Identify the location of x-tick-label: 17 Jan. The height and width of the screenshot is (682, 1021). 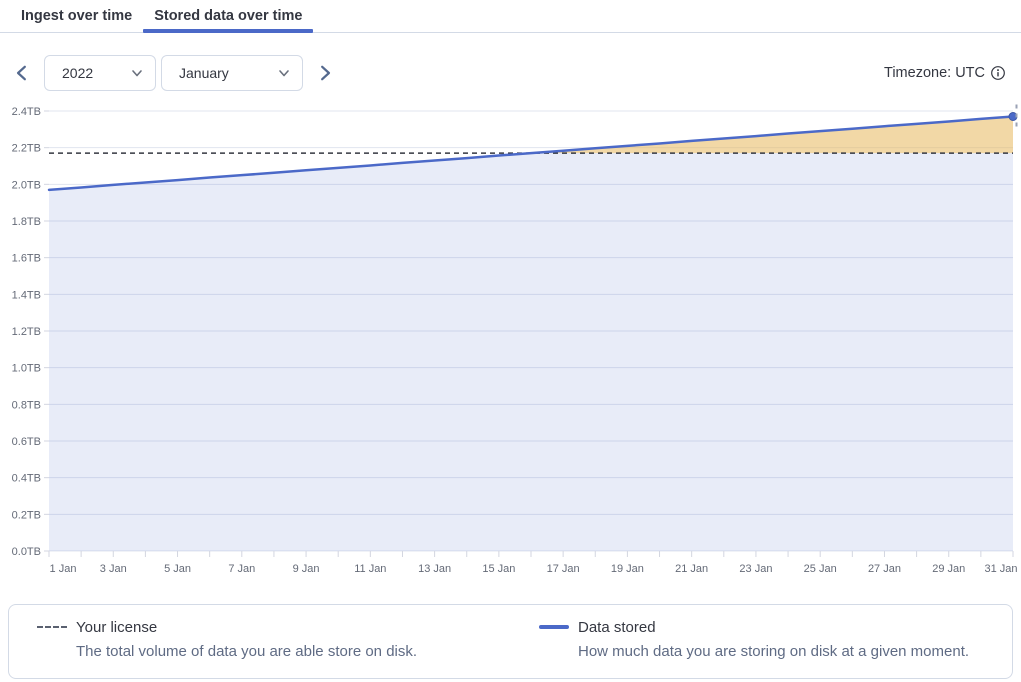
(563, 569).